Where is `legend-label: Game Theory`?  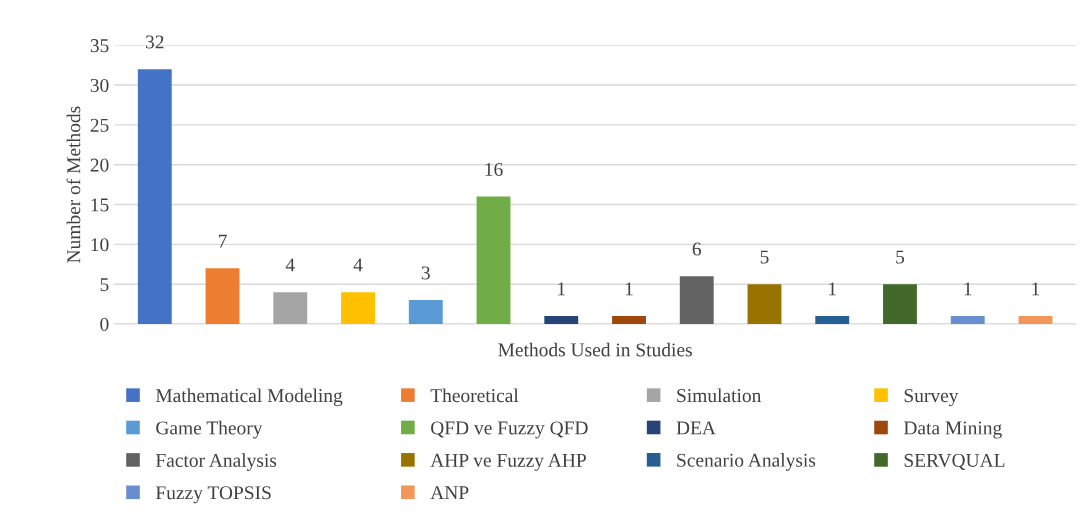
legend-label: Game Theory is located at coordinates (209, 429).